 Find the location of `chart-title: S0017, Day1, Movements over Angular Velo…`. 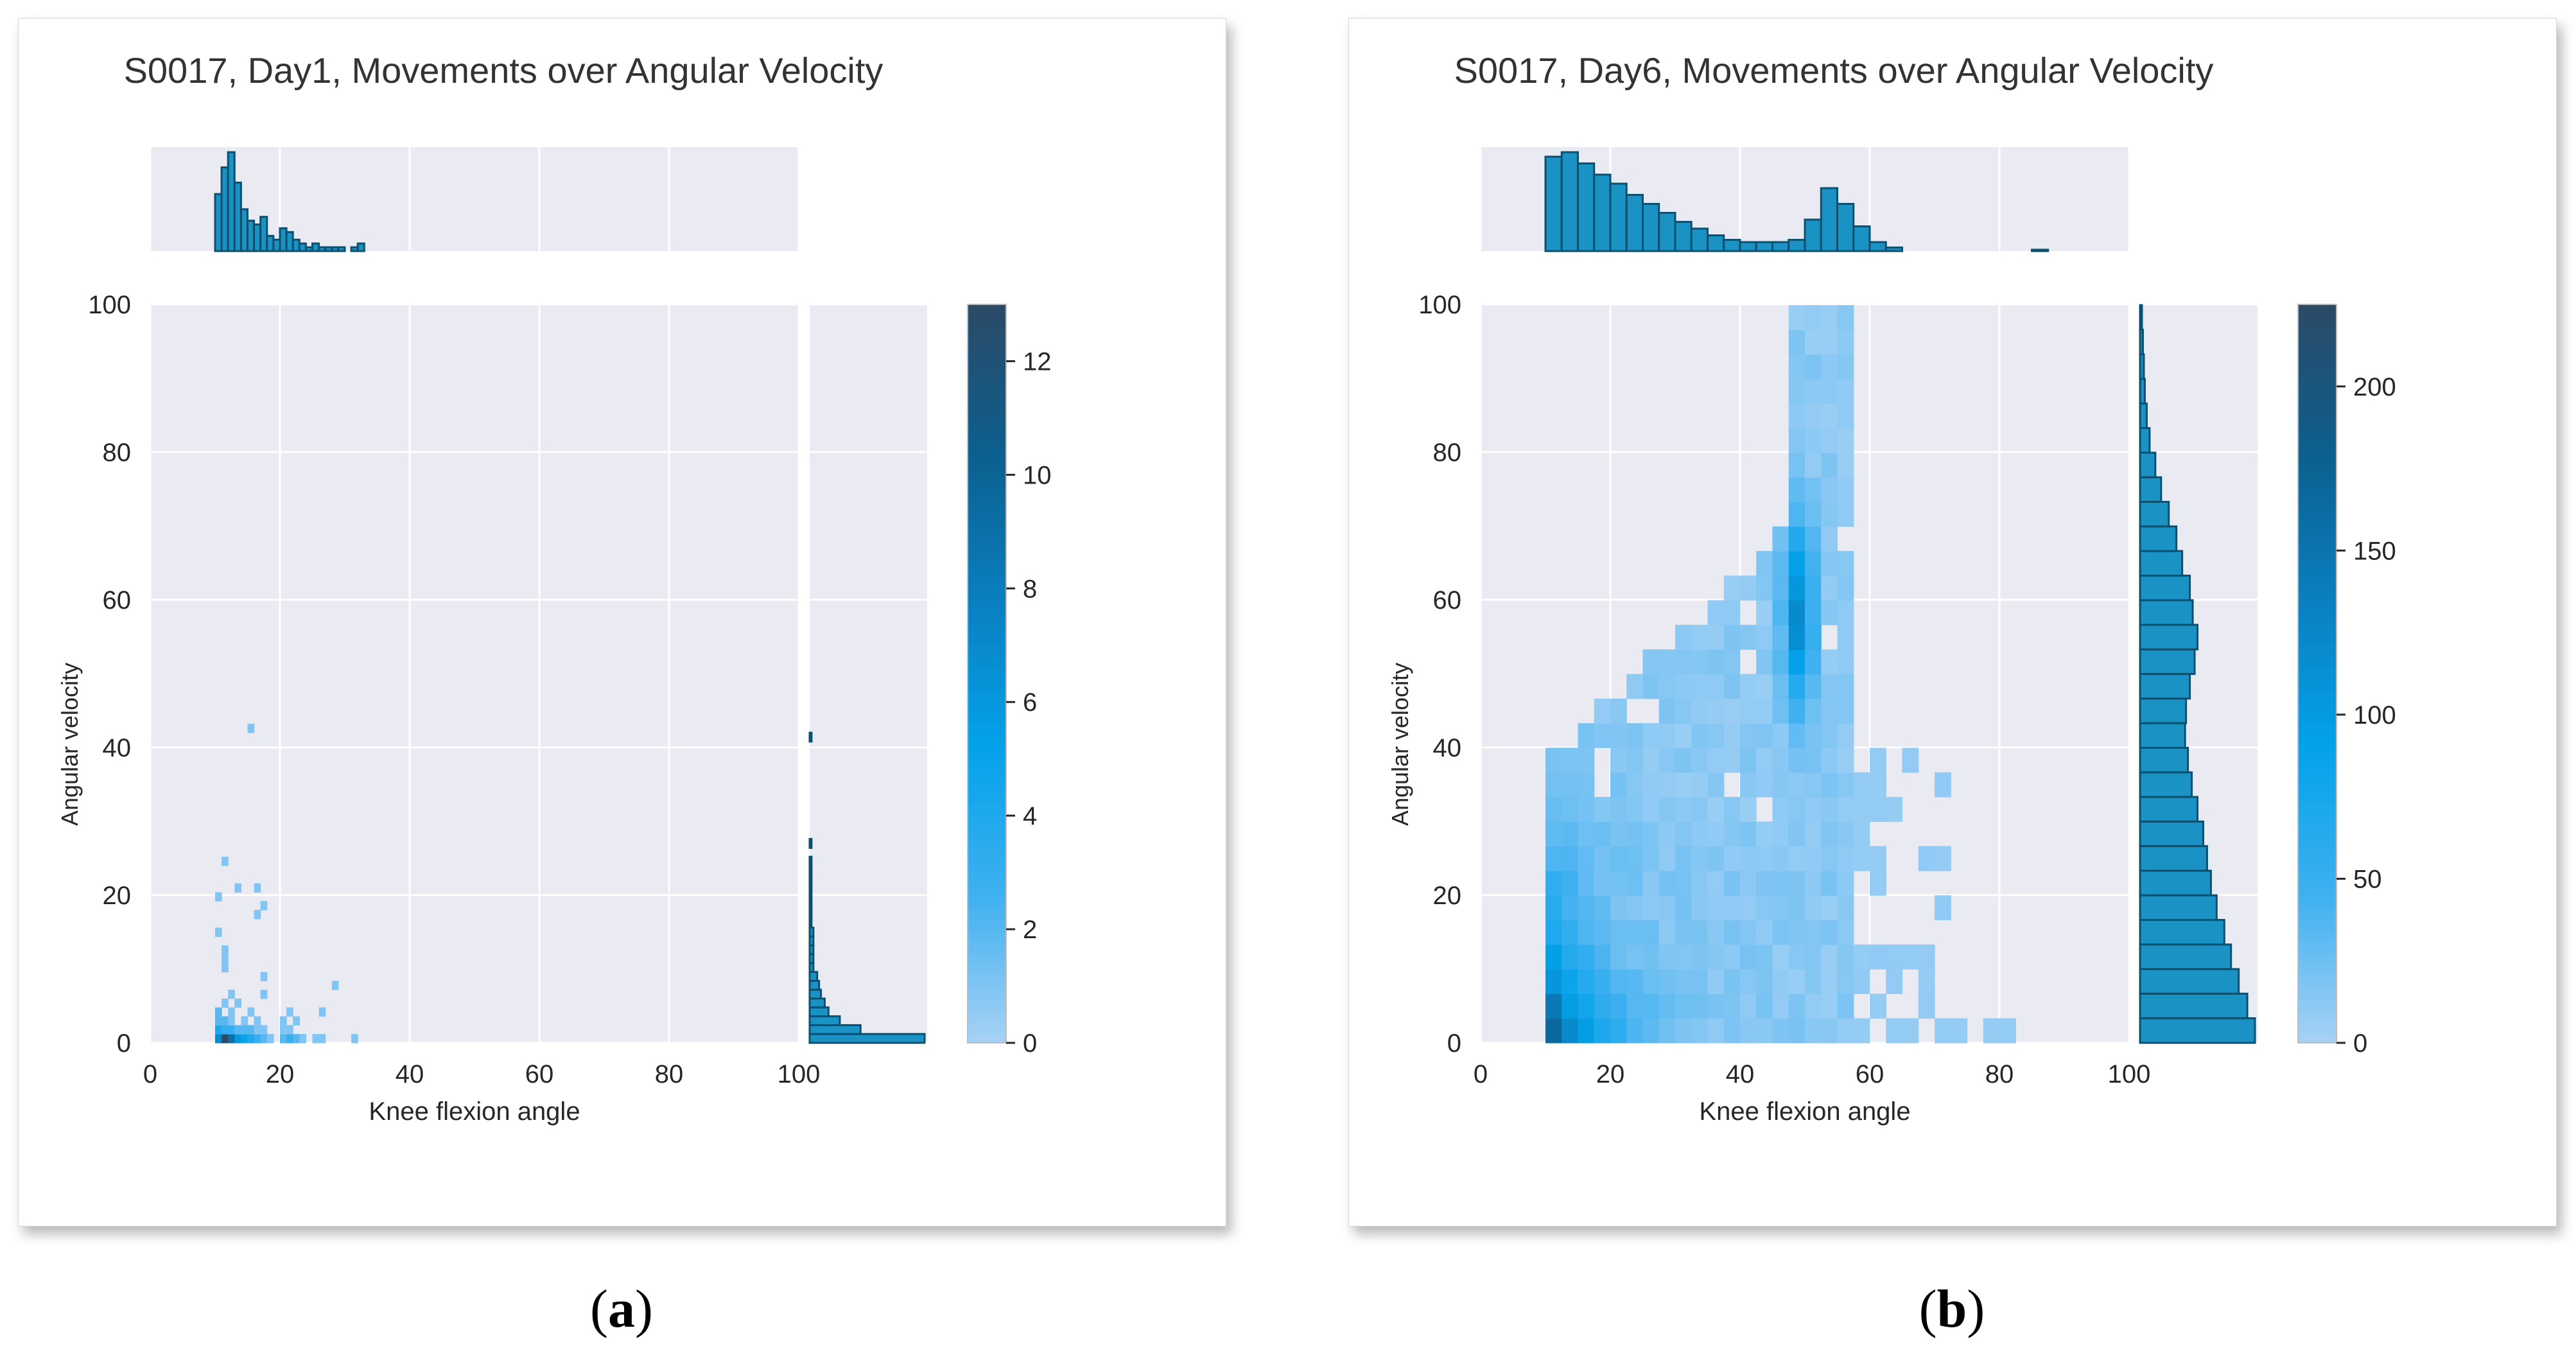

chart-title: S0017, Day1, Movements over Angular Velo… is located at coordinates (503, 70).